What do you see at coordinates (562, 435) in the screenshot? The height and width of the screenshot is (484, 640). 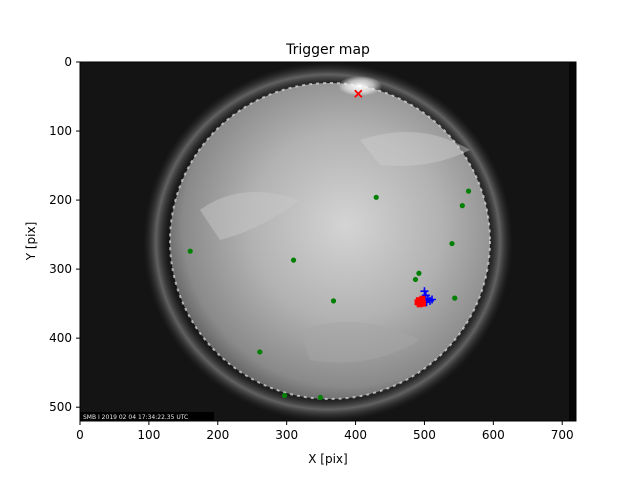 I see `x-tick-label: 700` at bounding box center [562, 435].